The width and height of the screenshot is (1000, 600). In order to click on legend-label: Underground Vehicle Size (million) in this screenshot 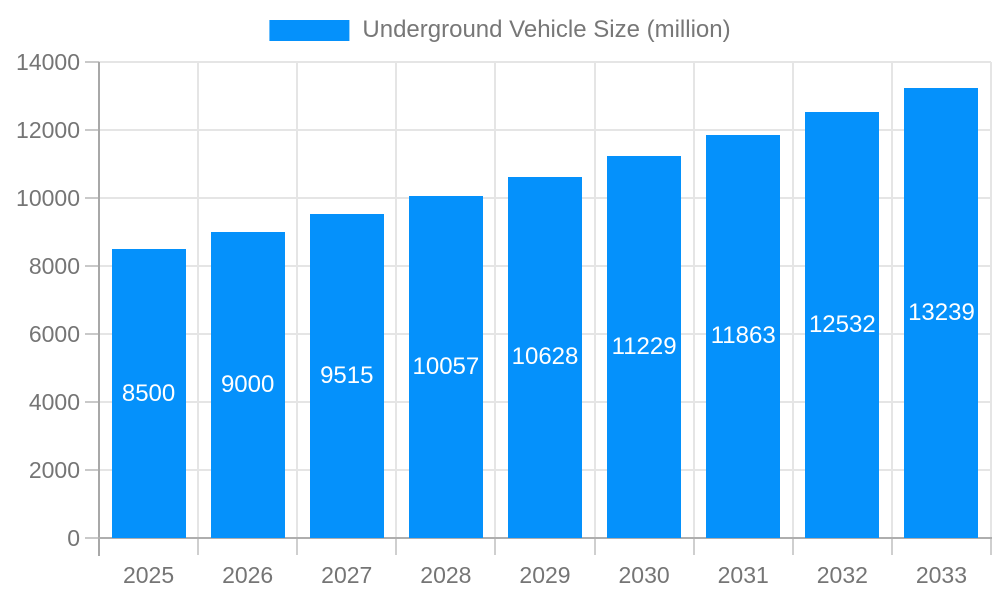, I will do `click(546, 29)`.